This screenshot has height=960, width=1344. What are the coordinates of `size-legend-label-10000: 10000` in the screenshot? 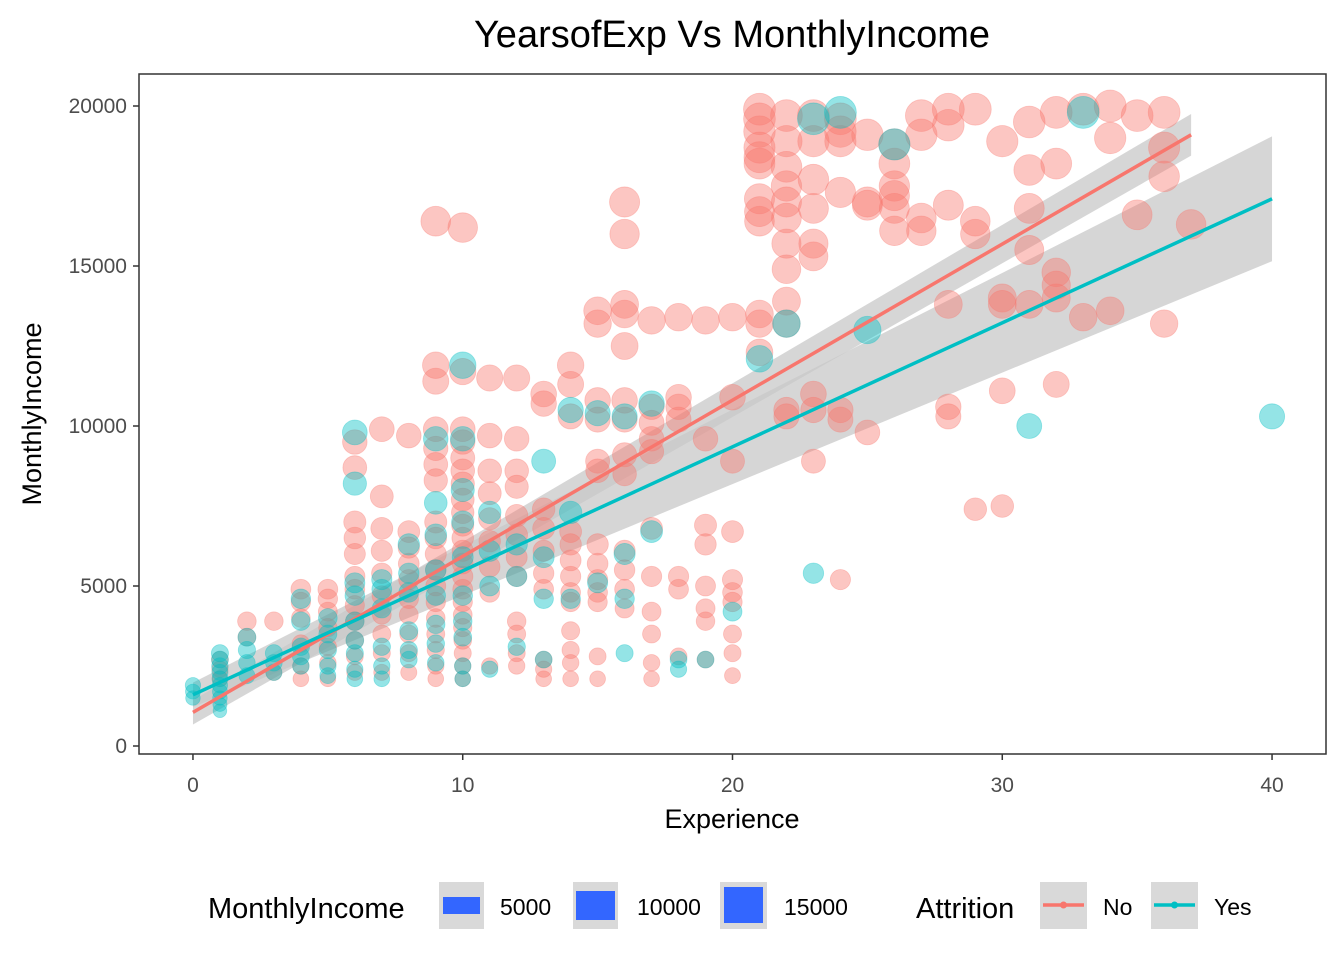 It's located at (669, 907).